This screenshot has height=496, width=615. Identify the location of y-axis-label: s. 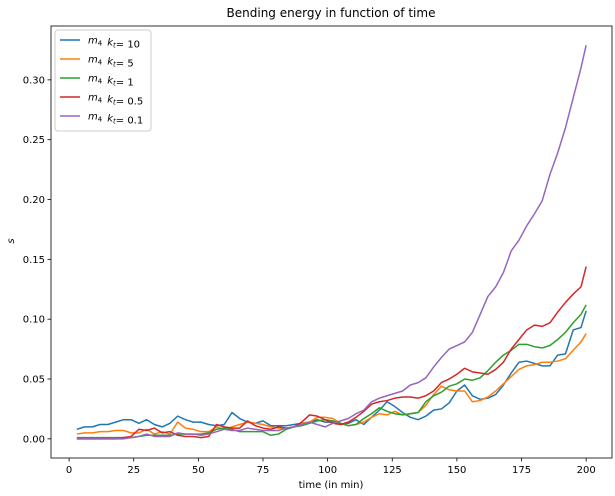
(11, 240).